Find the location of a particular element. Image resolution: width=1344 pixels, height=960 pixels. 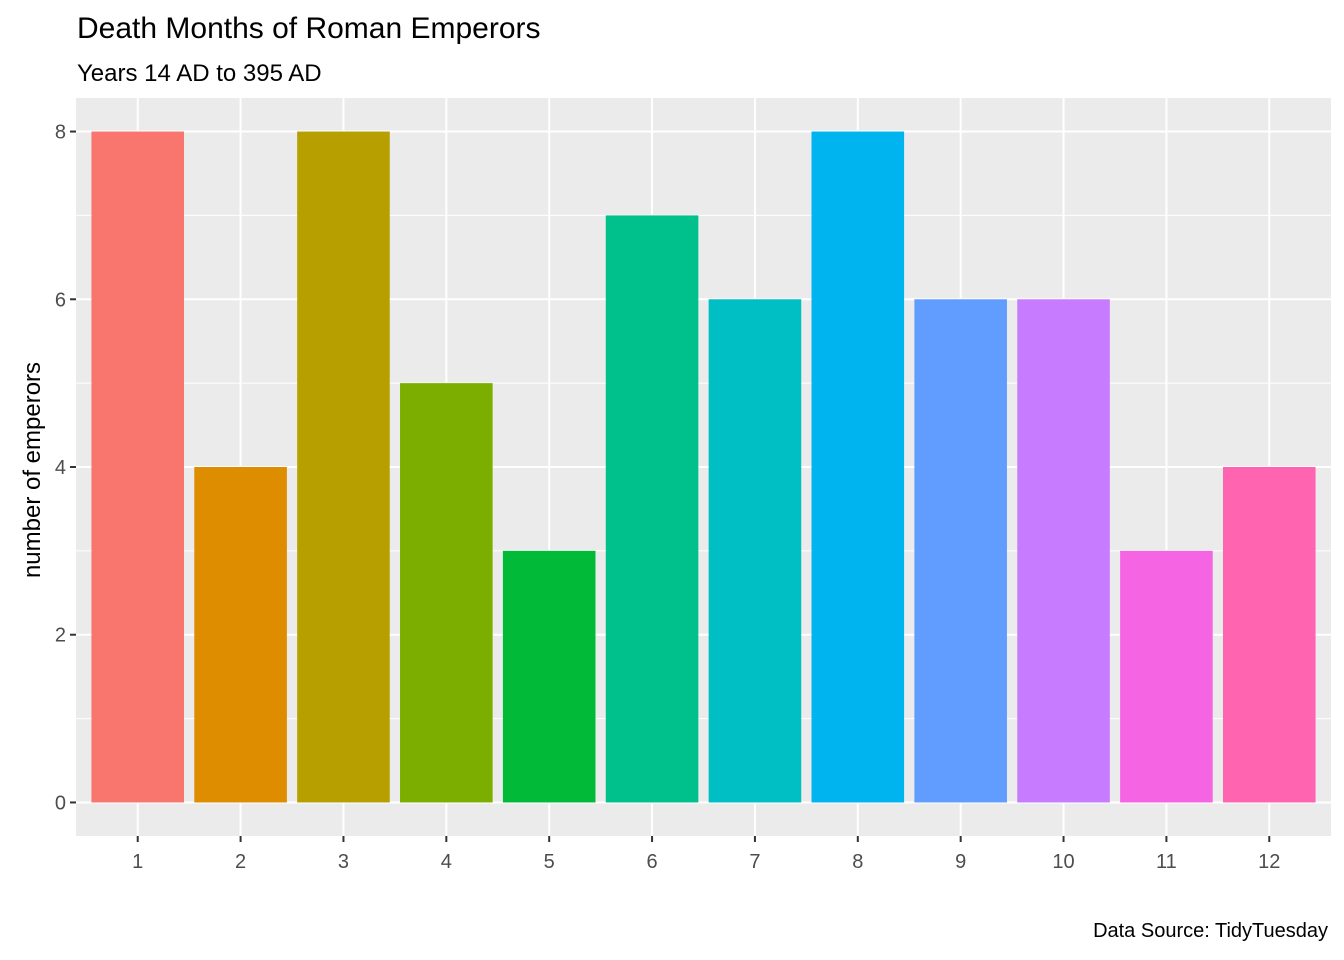

x-tick-label: 8 is located at coordinates (857, 862).